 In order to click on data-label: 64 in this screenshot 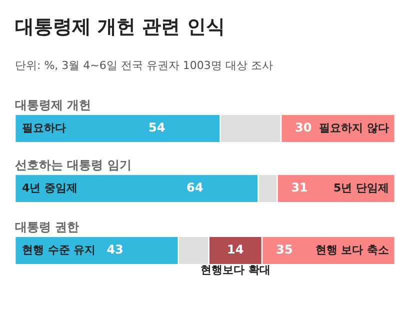, I will do `click(195, 187)`.